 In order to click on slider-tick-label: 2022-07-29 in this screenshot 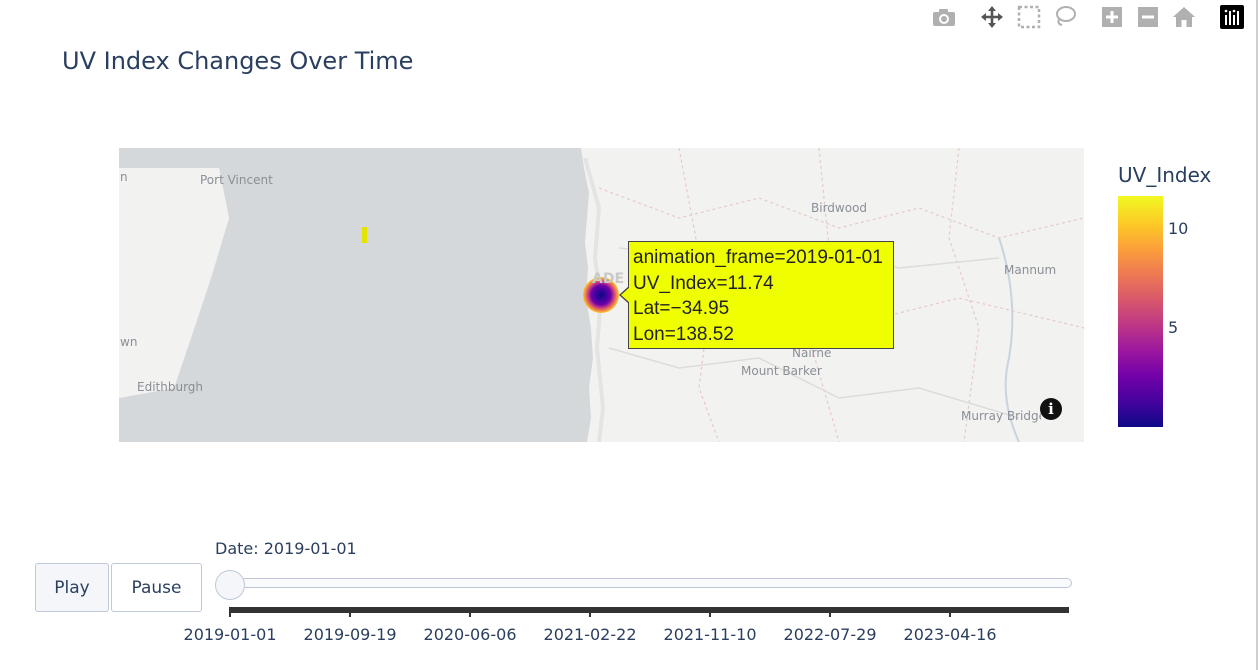, I will do `click(830, 634)`.